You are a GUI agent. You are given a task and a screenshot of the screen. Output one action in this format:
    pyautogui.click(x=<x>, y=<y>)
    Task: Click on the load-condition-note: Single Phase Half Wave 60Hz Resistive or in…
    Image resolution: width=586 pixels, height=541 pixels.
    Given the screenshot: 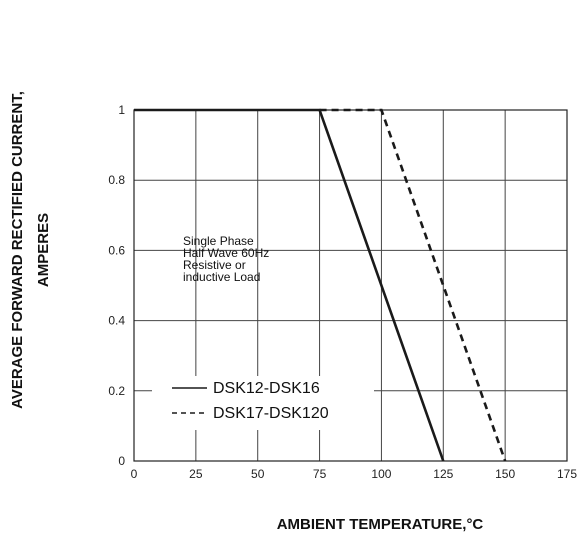 What is the action you would take?
    pyautogui.click(x=226, y=259)
    